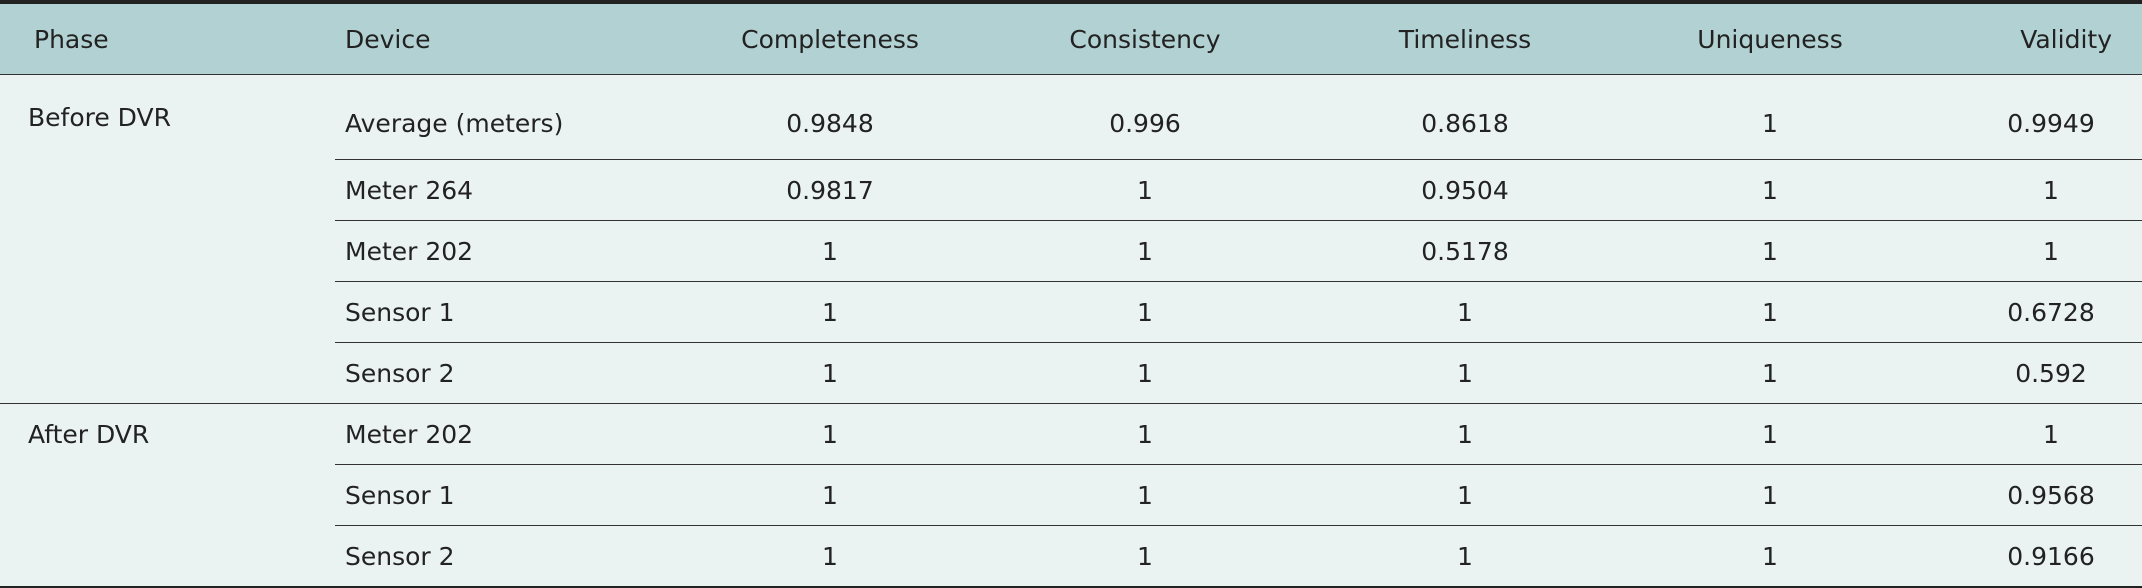 This screenshot has width=2142, height=588. Describe the element at coordinates (507, 117) in the screenshot. I see `device-cell: Average (meters)` at that location.